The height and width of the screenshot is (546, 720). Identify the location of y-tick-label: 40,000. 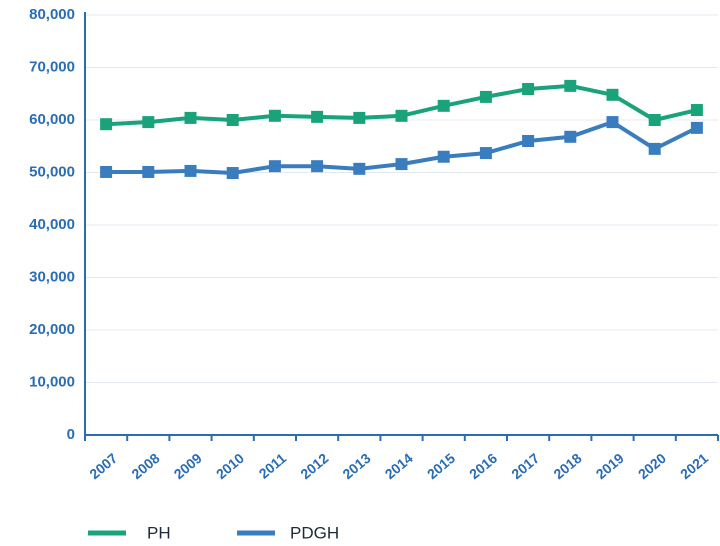
(52, 224).